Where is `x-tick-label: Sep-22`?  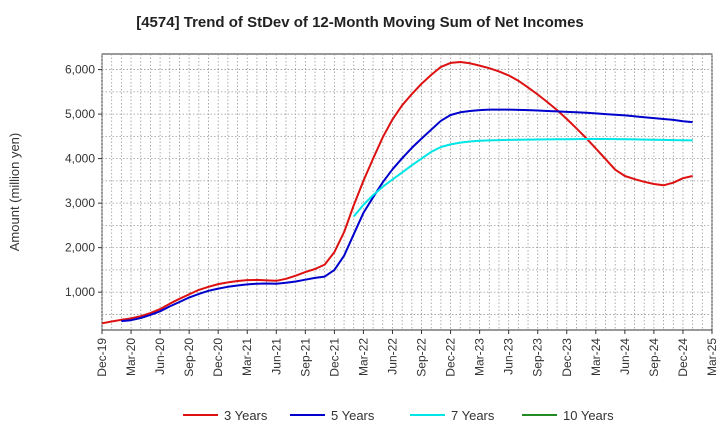 x-tick-label: Sep-22 is located at coordinates (422, 357).